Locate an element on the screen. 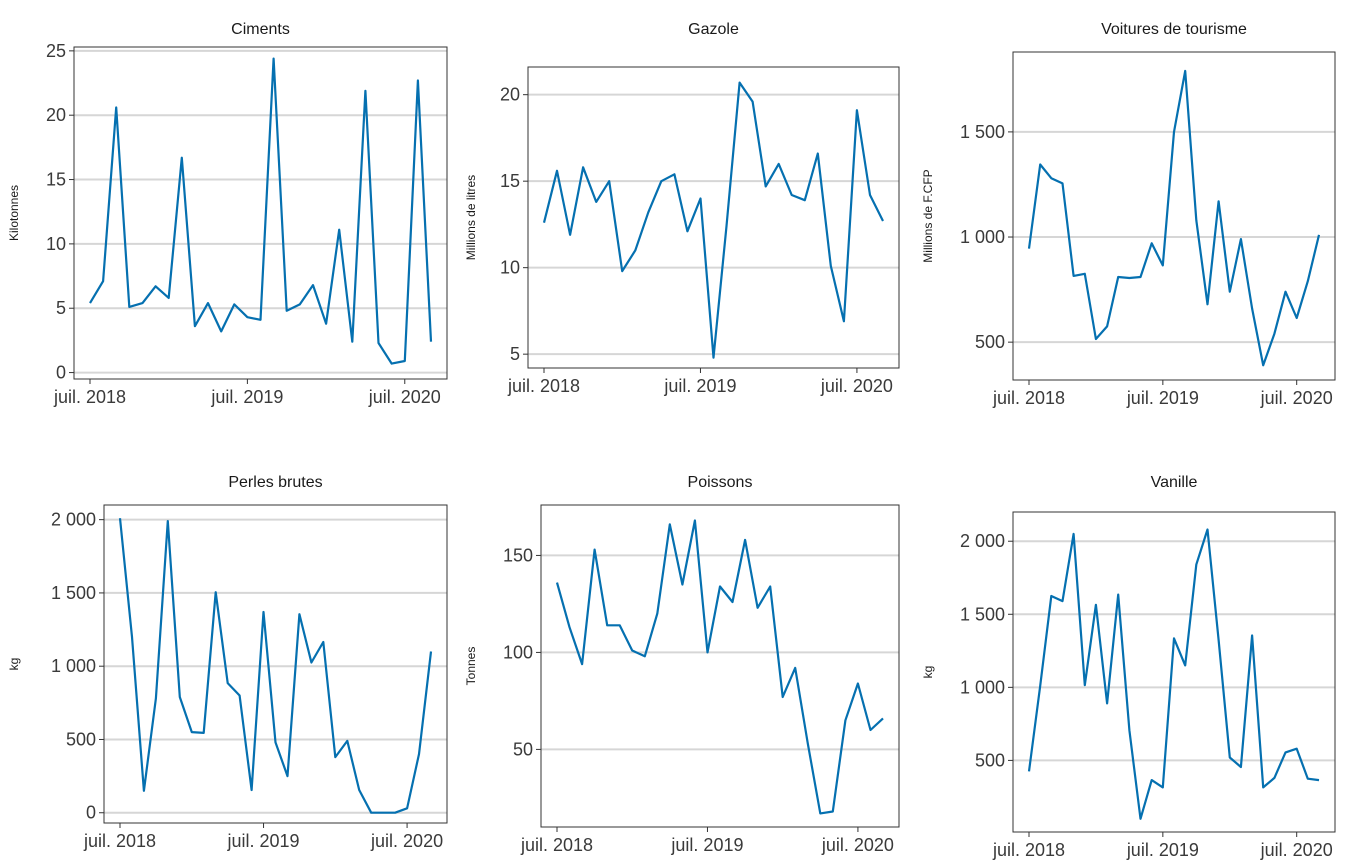 The height and width of the screenshot is (864, 1353). y-tick-label: 25 is located at coordinates (56, 51).